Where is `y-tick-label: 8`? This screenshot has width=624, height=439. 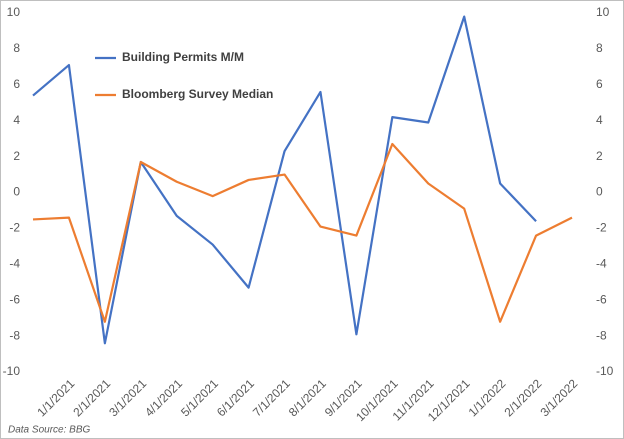
y-tick-label: 8 is located at coordinates (16, 48).